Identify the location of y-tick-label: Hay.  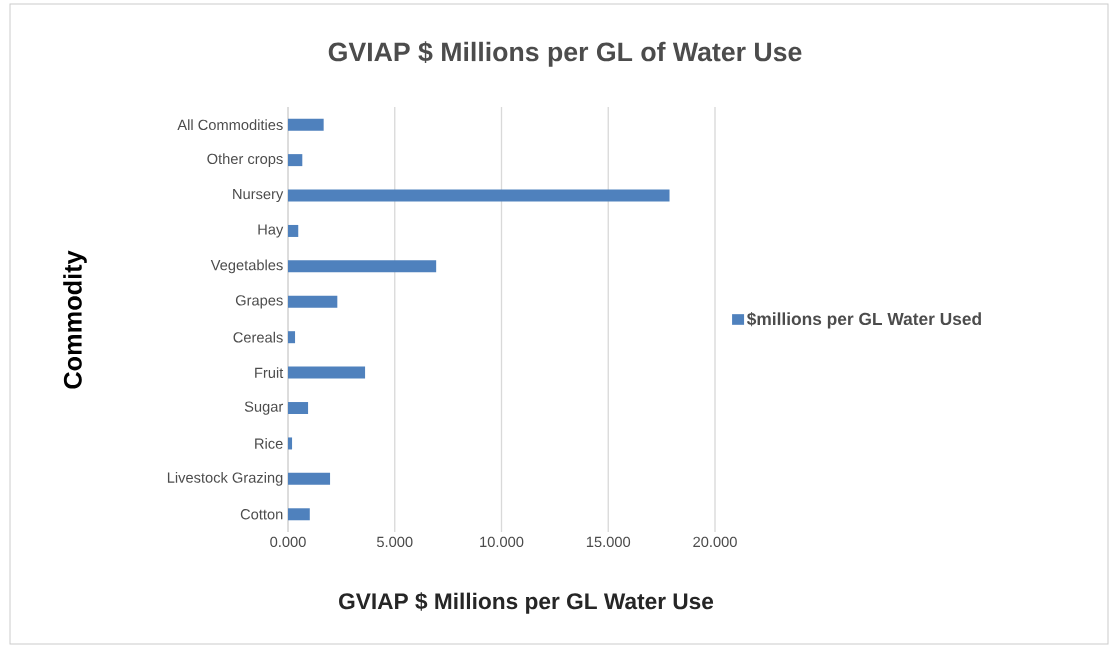
(271, 231).